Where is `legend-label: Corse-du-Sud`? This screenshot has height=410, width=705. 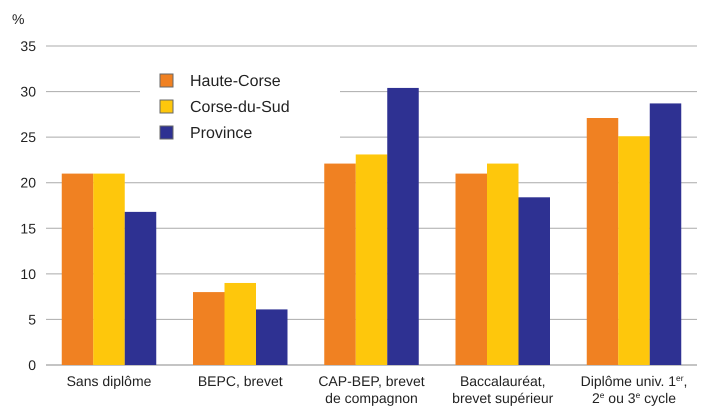 legend-label: Corse-du-Sud is located at coordinates (240, 107).